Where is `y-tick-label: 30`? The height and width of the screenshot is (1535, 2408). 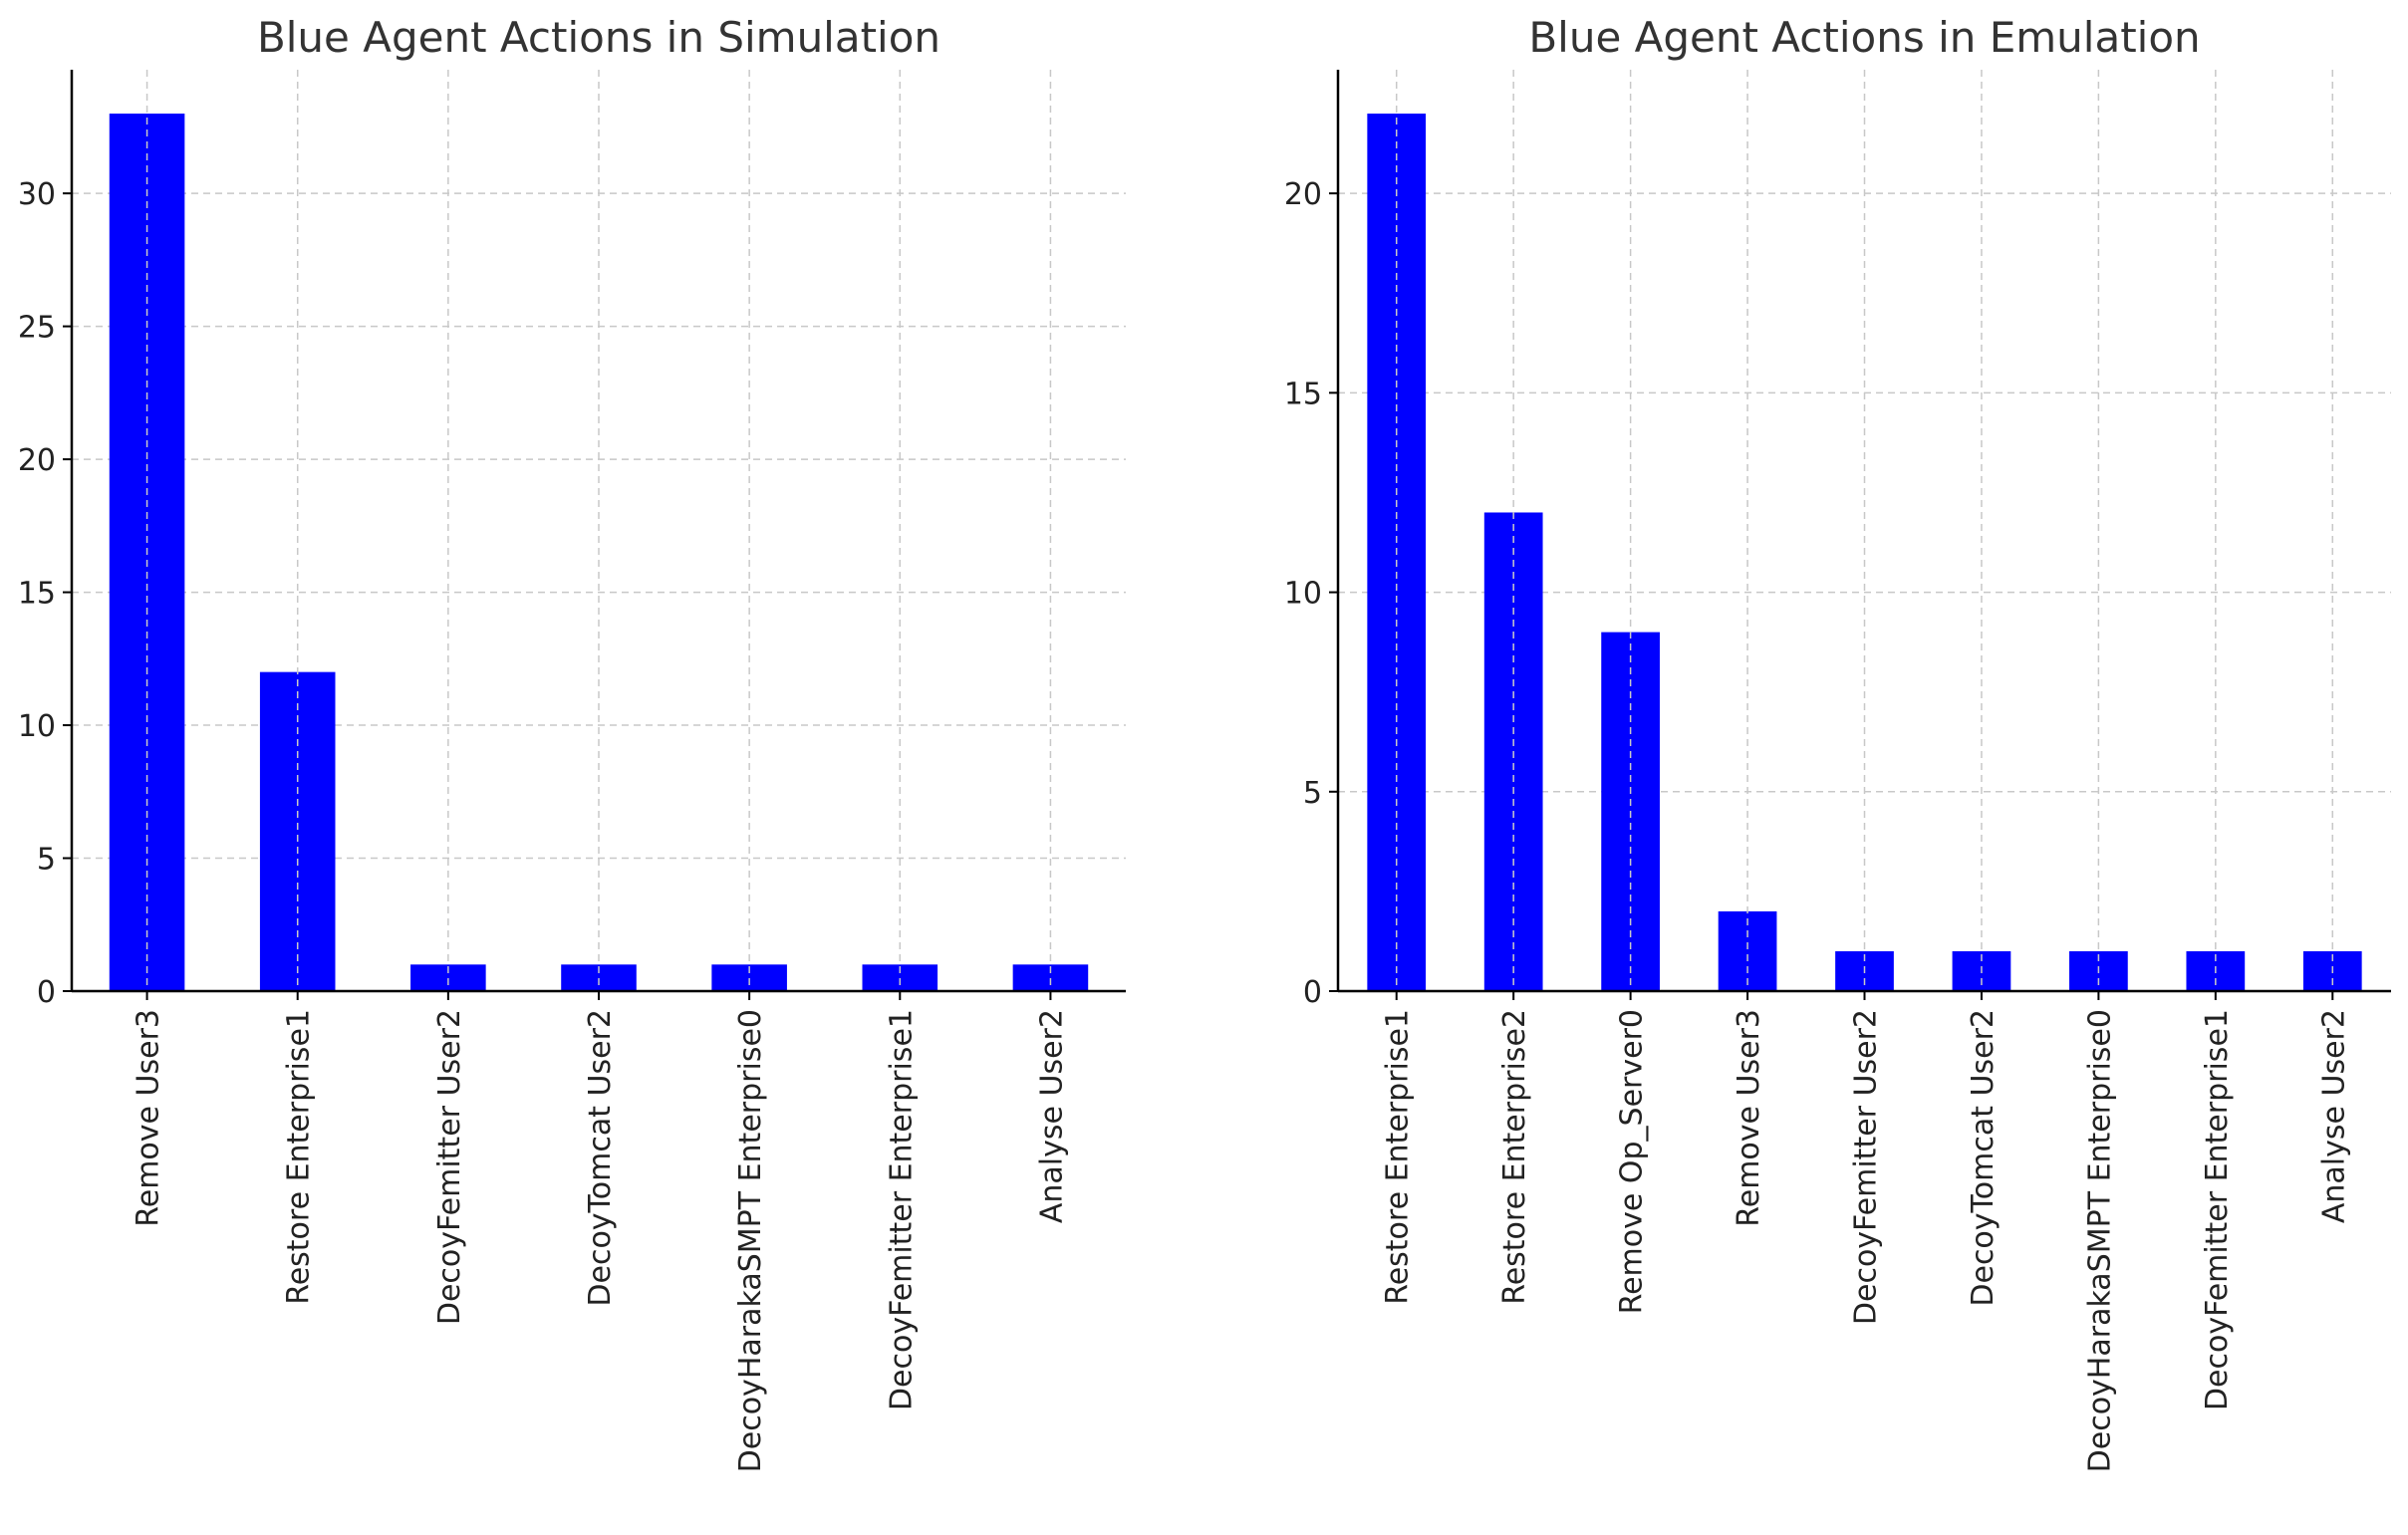 y-tick-label: 30 is located at coordinates (37, 194).